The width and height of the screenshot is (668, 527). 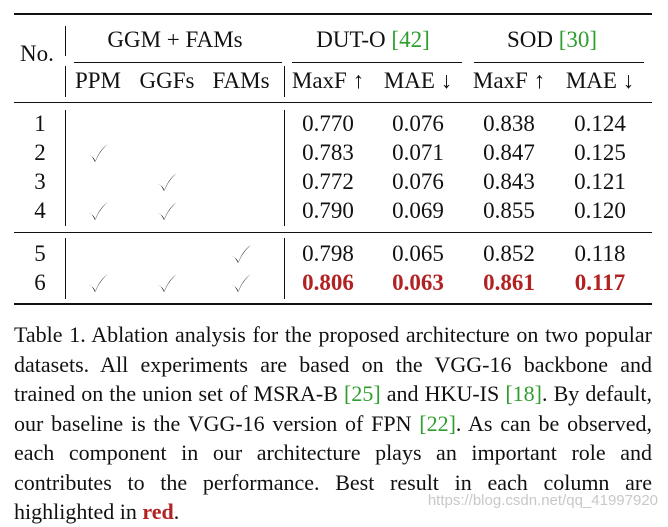 What do you see at coordinates (523, 393) in the screenshot?
I see `citation-link: [18]` at bounding box center [523, 393].